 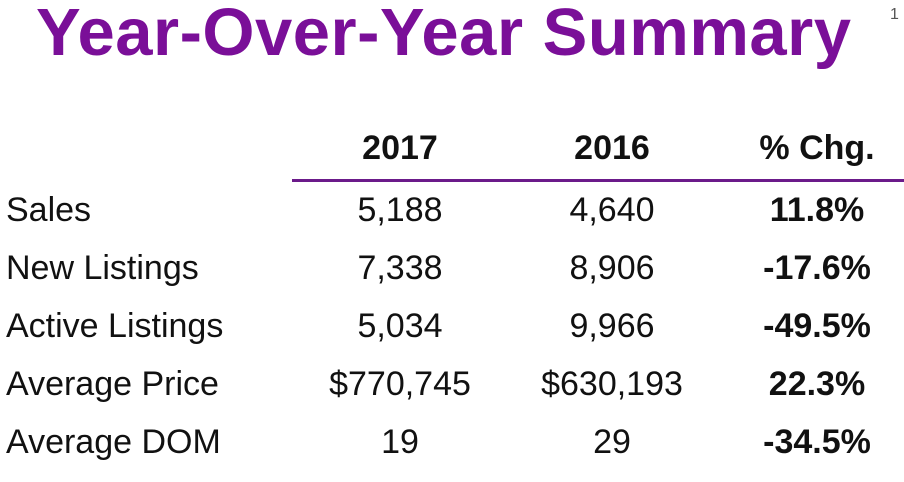 I want to click on table-row: New Listings 7,338 8,906 -17.6%, so click(x=452, y=278).